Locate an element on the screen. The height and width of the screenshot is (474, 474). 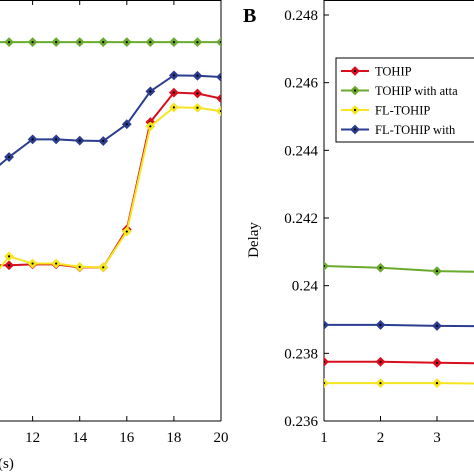
panel-b-y-axis-label: Delay is located at coordinates (254, 240).